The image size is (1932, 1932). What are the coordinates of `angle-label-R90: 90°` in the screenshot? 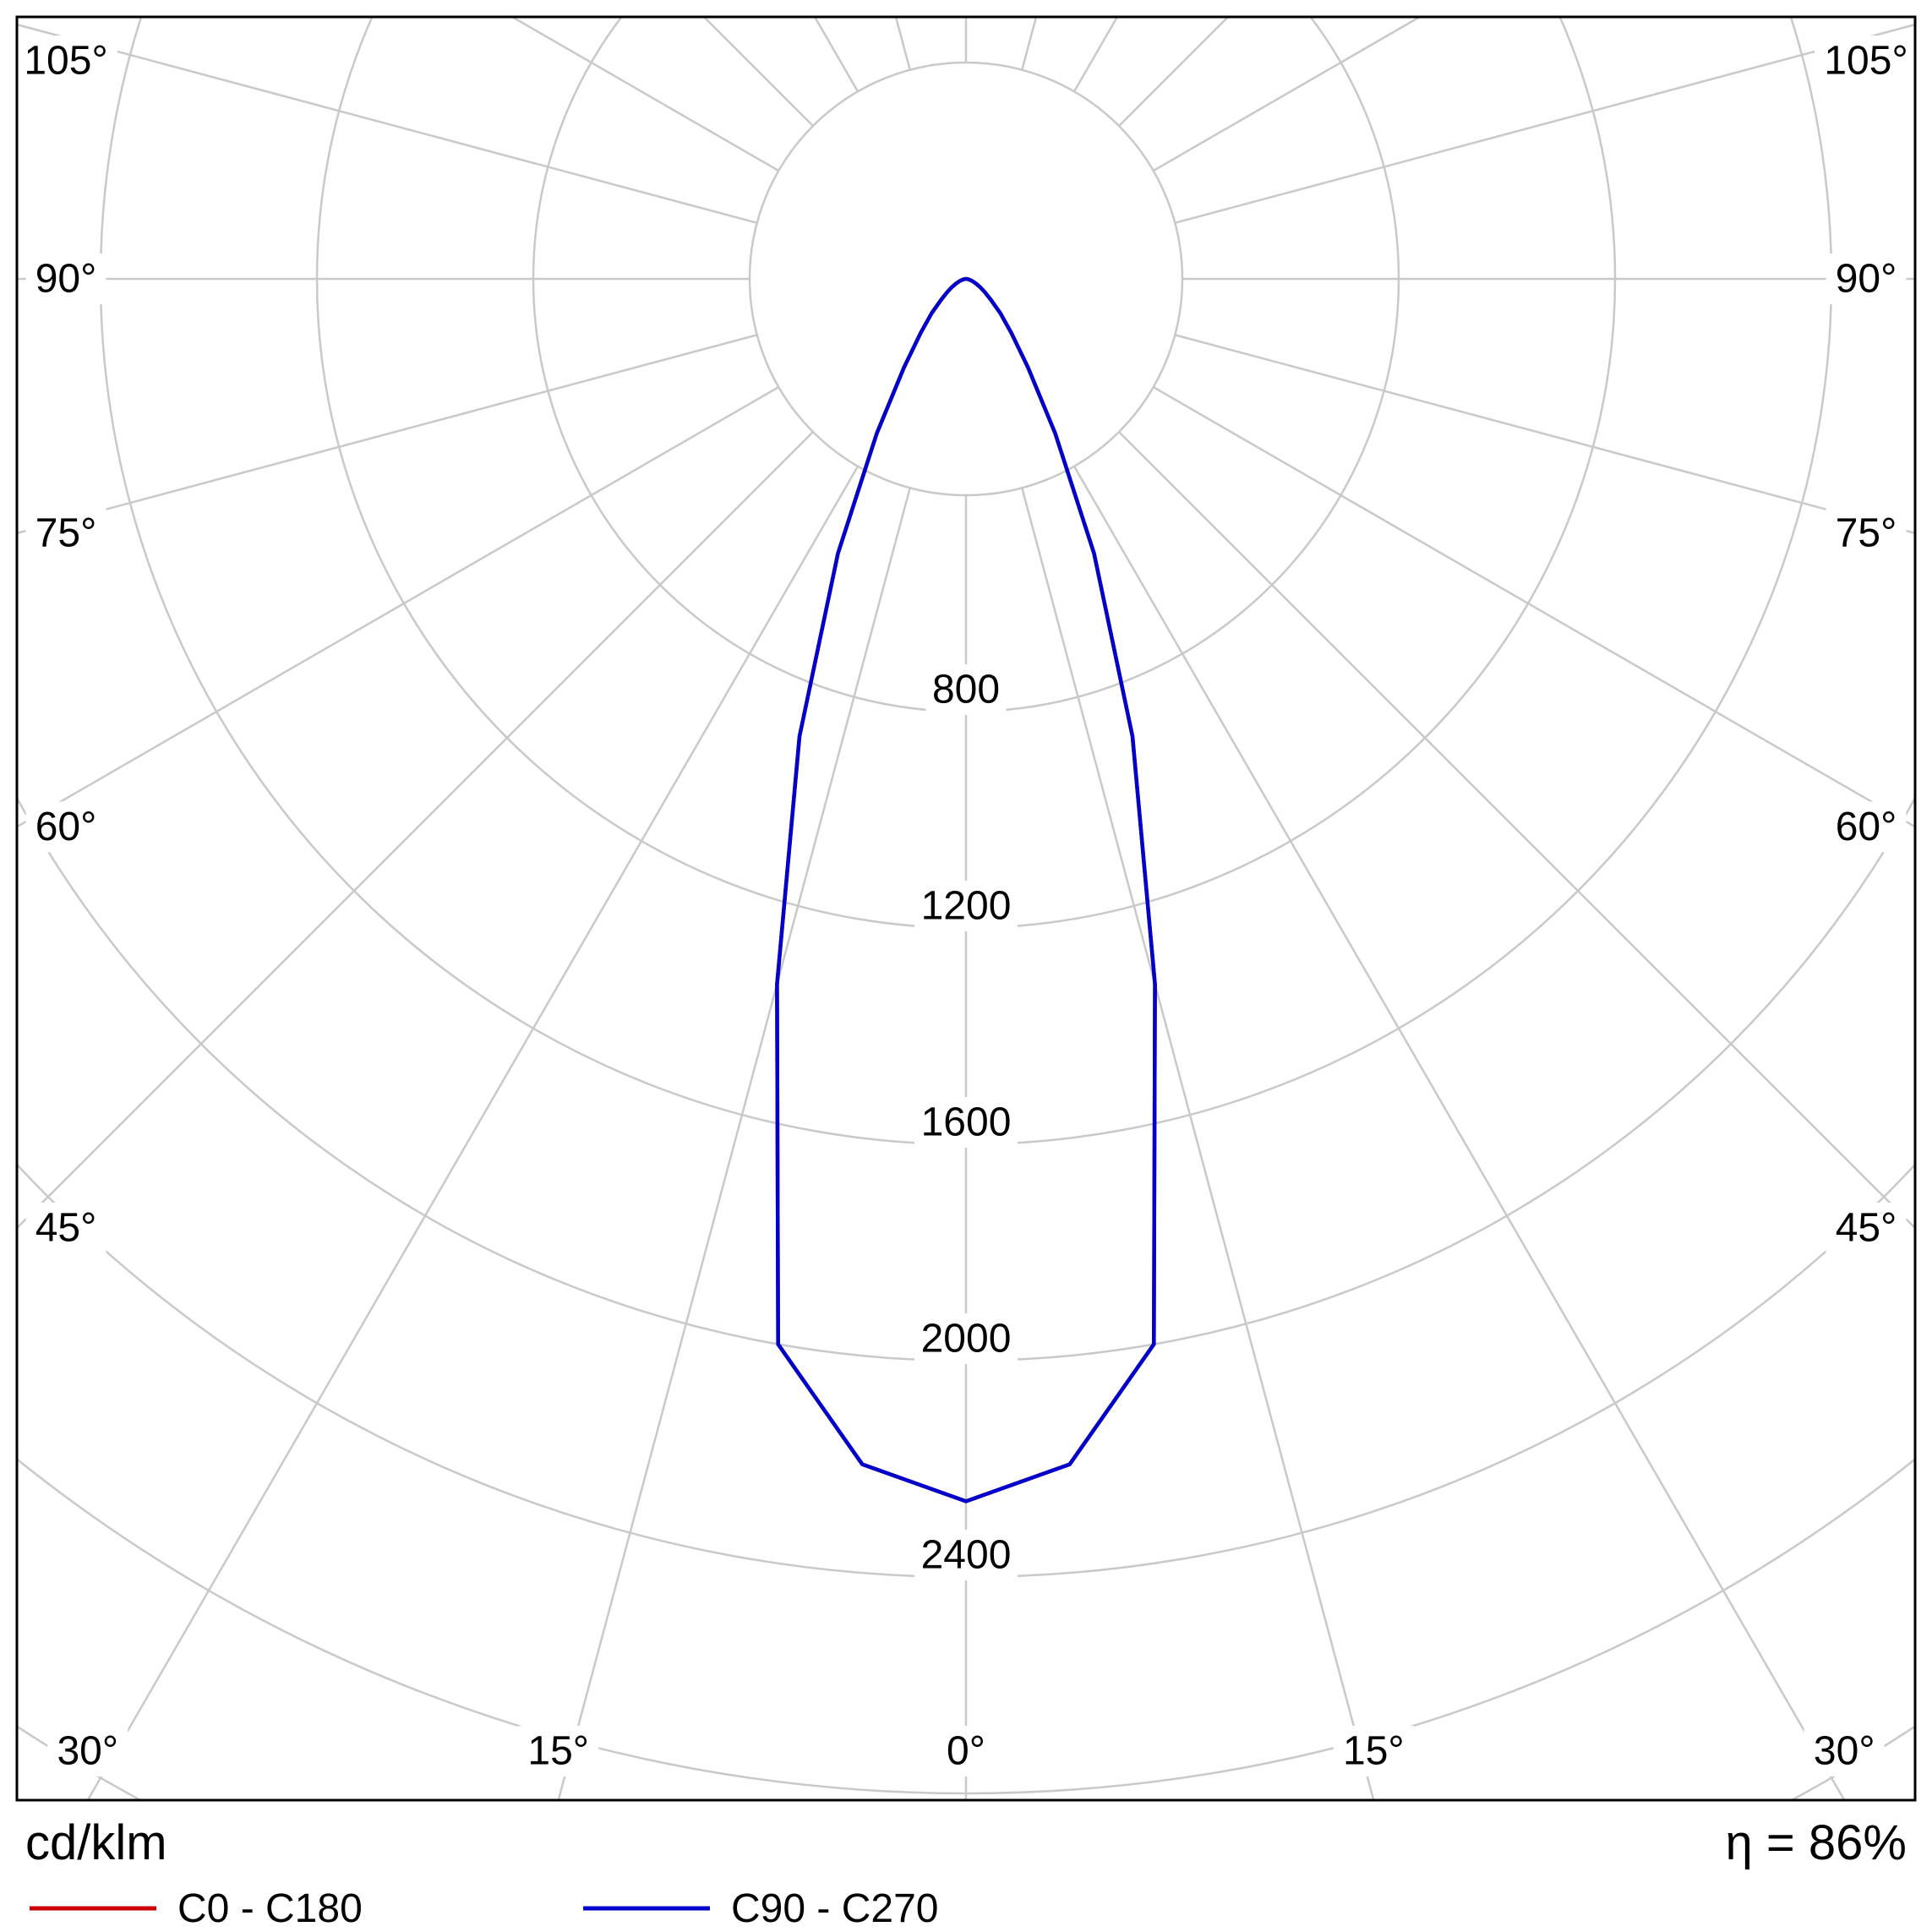 It's located at (1866, 279).